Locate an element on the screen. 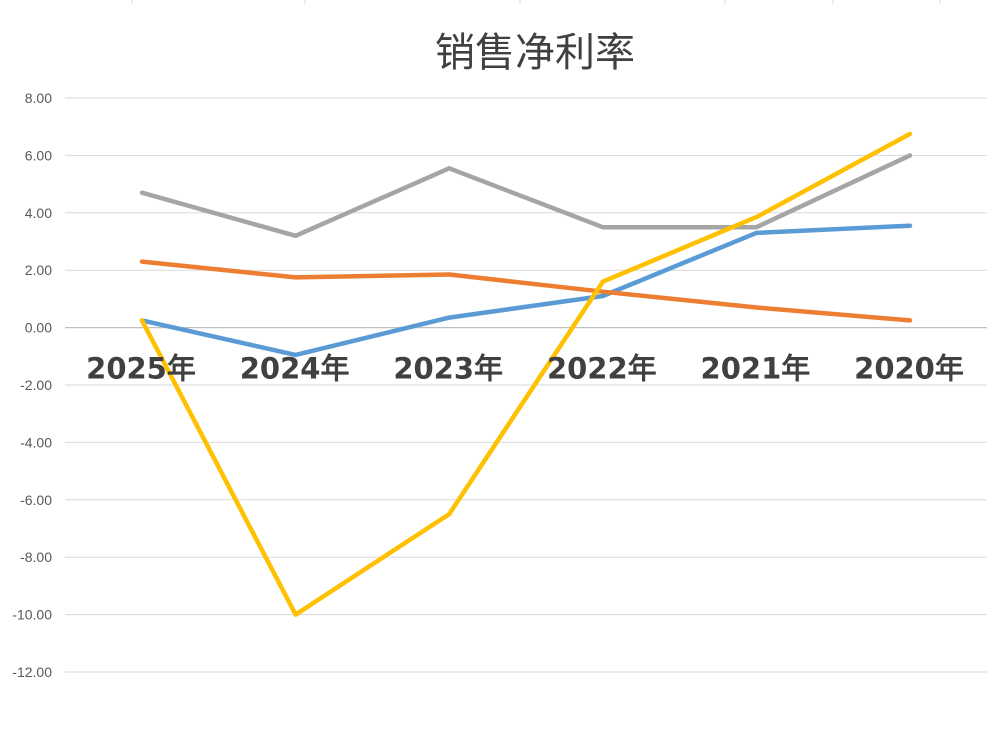 The height and width of the screenshot is (739, 999). y-tick-label: -6.00 is located at coordinates (36, 500).